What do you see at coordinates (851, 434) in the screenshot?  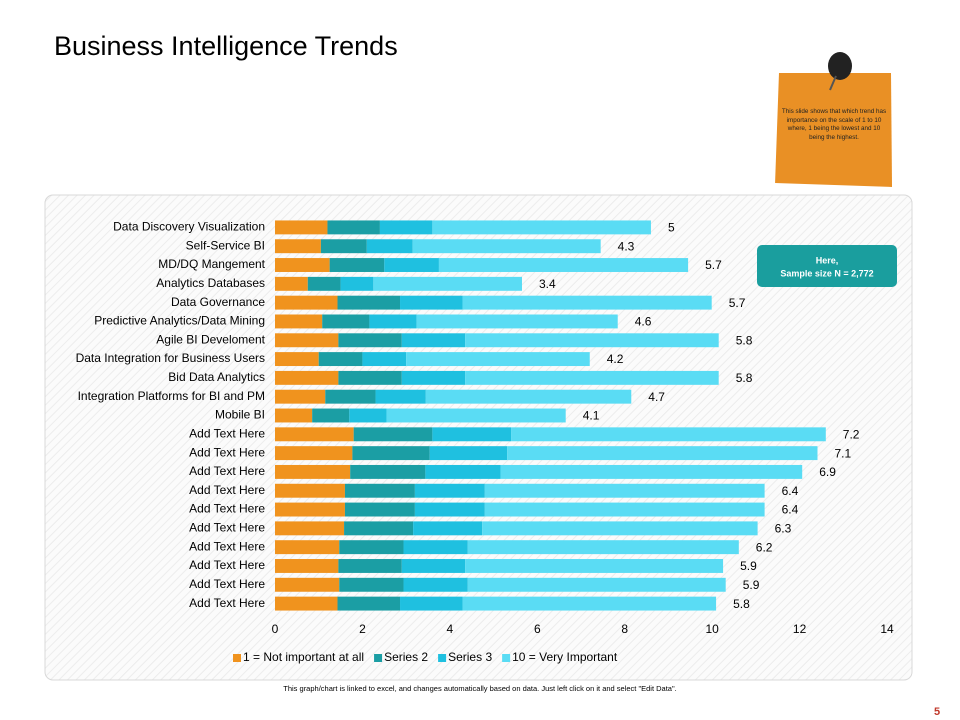 I see `data-label: 7.2` at bounding box center [851, 434].